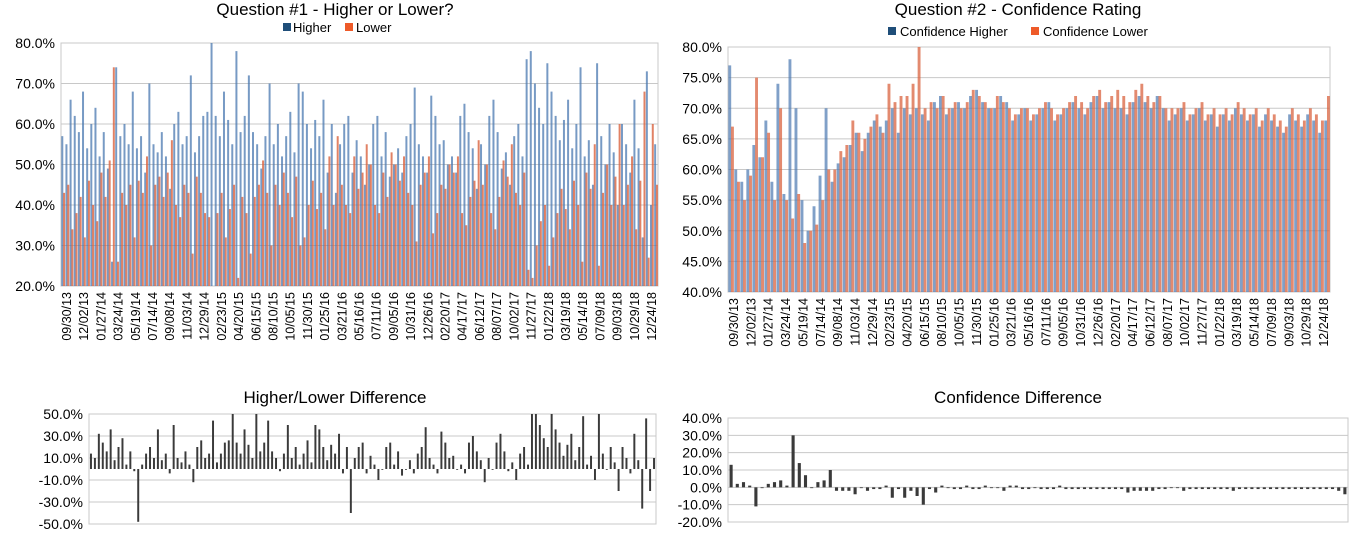 The width and height of the screenshot is (1370, 539). Describe the element at coordinates (706, 487) in the screenshot. I see `y-tick-label: 0.0%` at that location.